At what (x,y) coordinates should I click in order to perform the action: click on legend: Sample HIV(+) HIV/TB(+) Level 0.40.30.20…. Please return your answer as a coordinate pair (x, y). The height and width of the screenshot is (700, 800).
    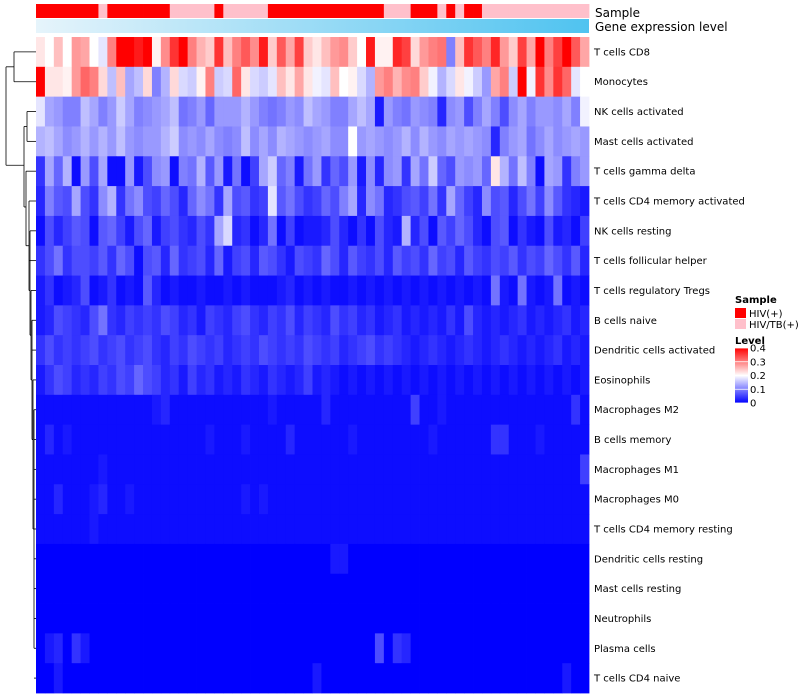
    Looking at the image, I should click on (767, 352).